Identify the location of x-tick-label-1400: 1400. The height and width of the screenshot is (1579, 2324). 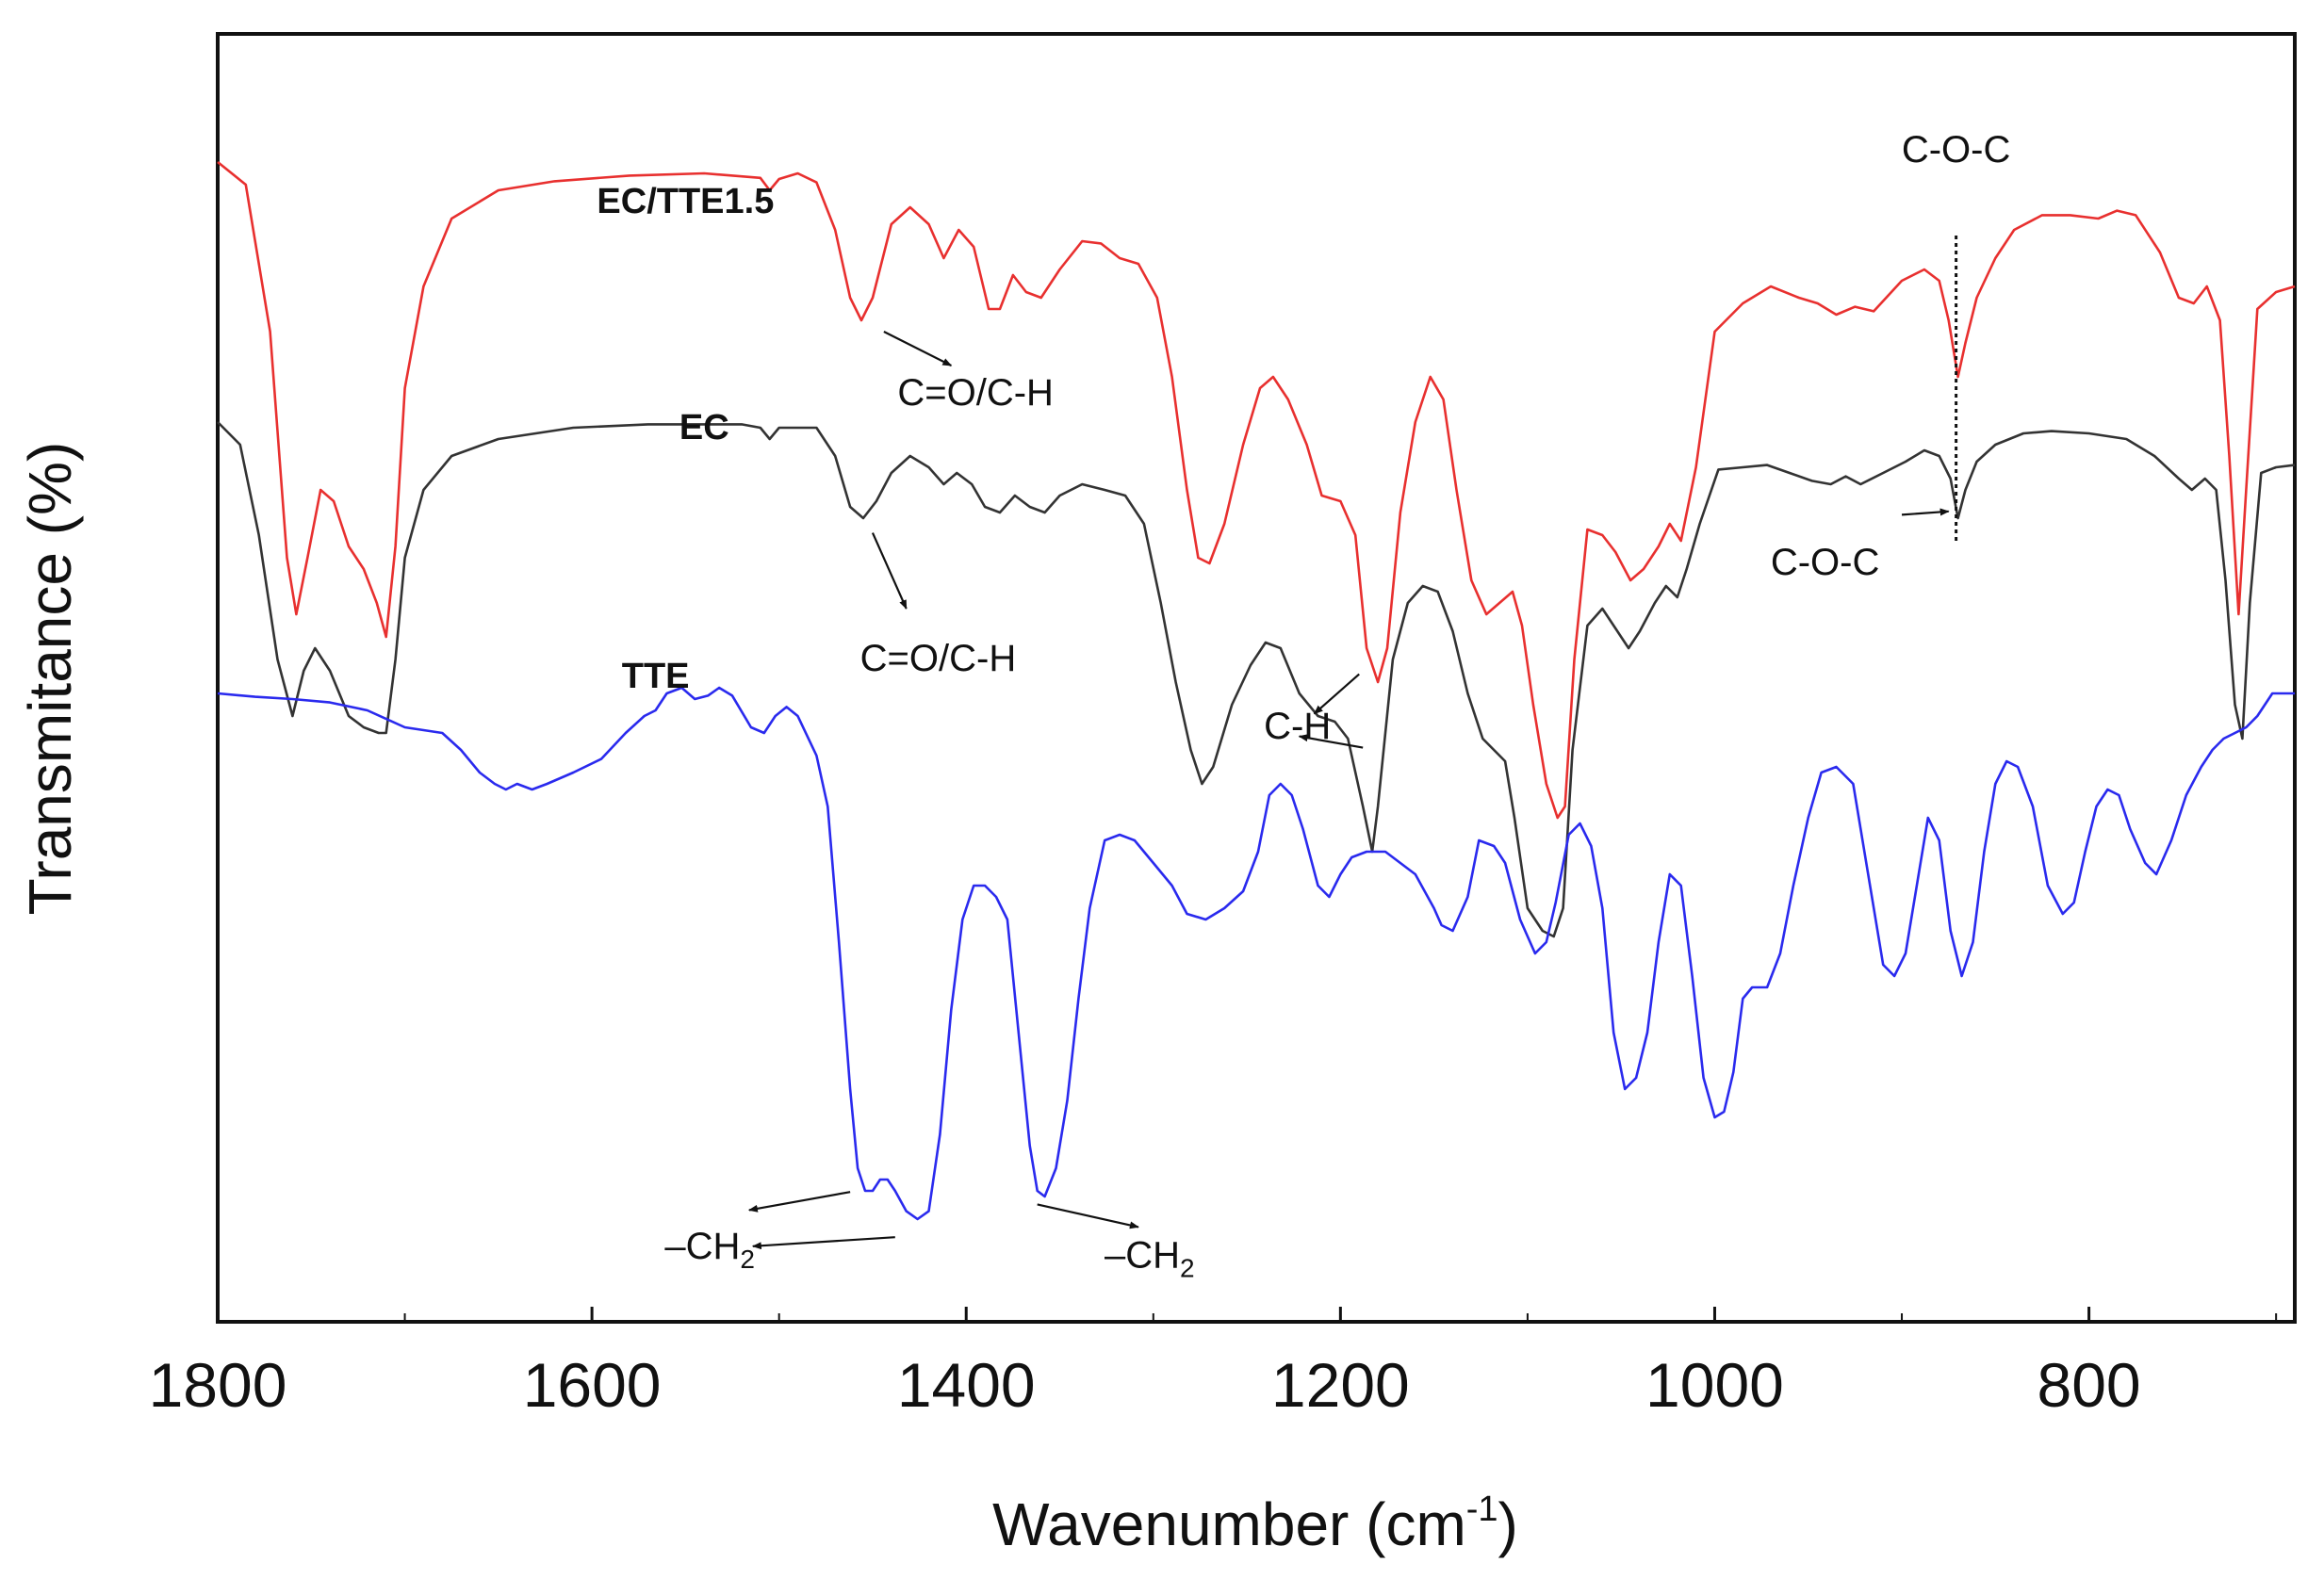
(966, 1385).